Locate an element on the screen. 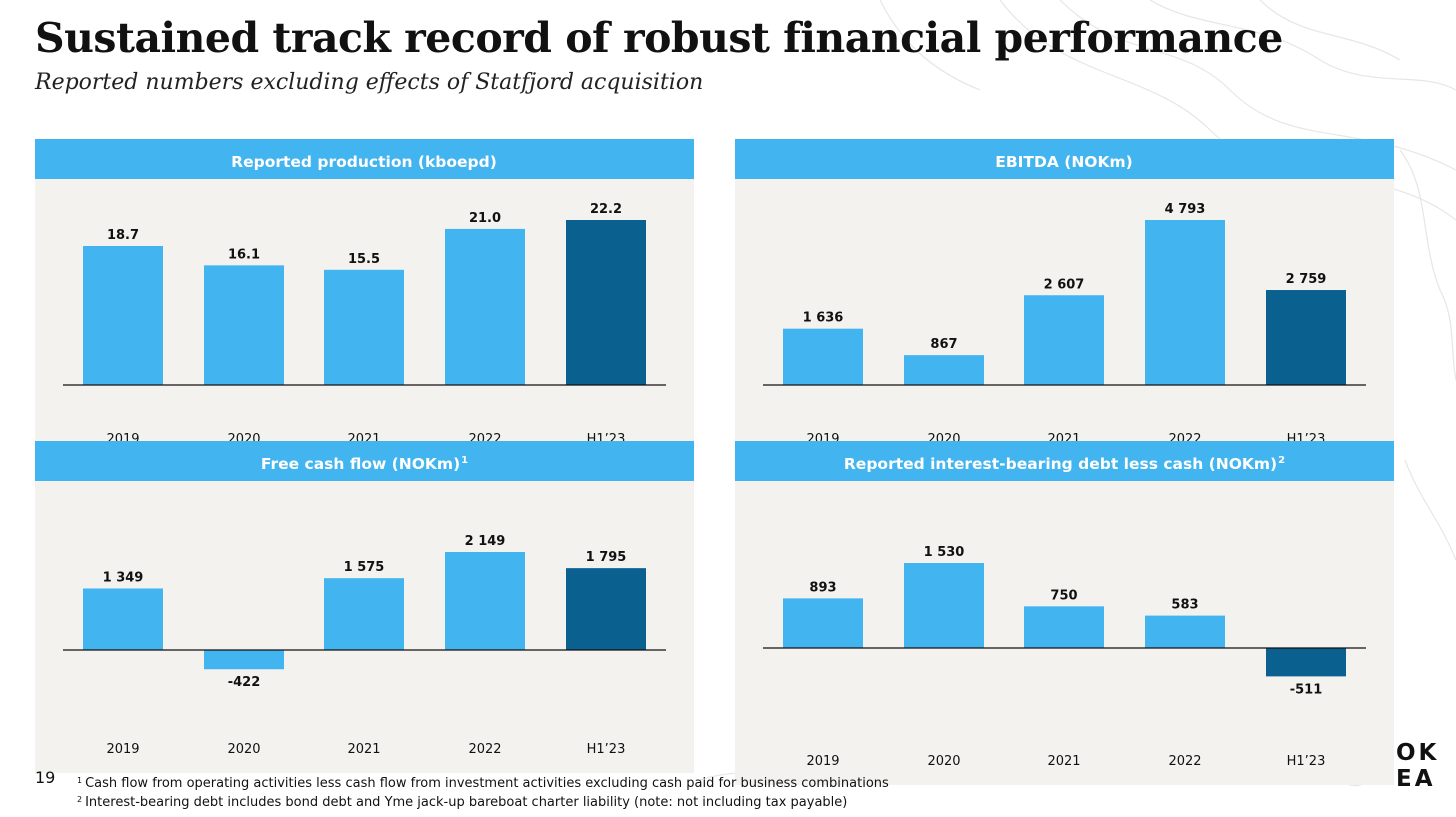 The height and width of the screenshot is (817, 1456). chart-title: Reported production (kboepd) is located at coordinates (364, 159).